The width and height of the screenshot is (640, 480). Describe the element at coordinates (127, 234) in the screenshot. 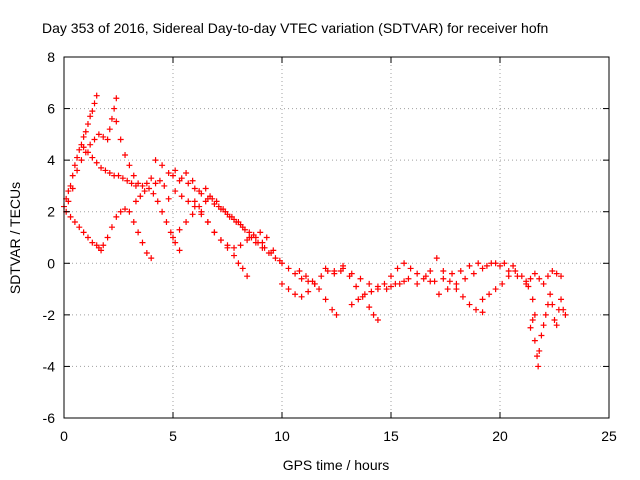

I see `series-arc5` at that location.